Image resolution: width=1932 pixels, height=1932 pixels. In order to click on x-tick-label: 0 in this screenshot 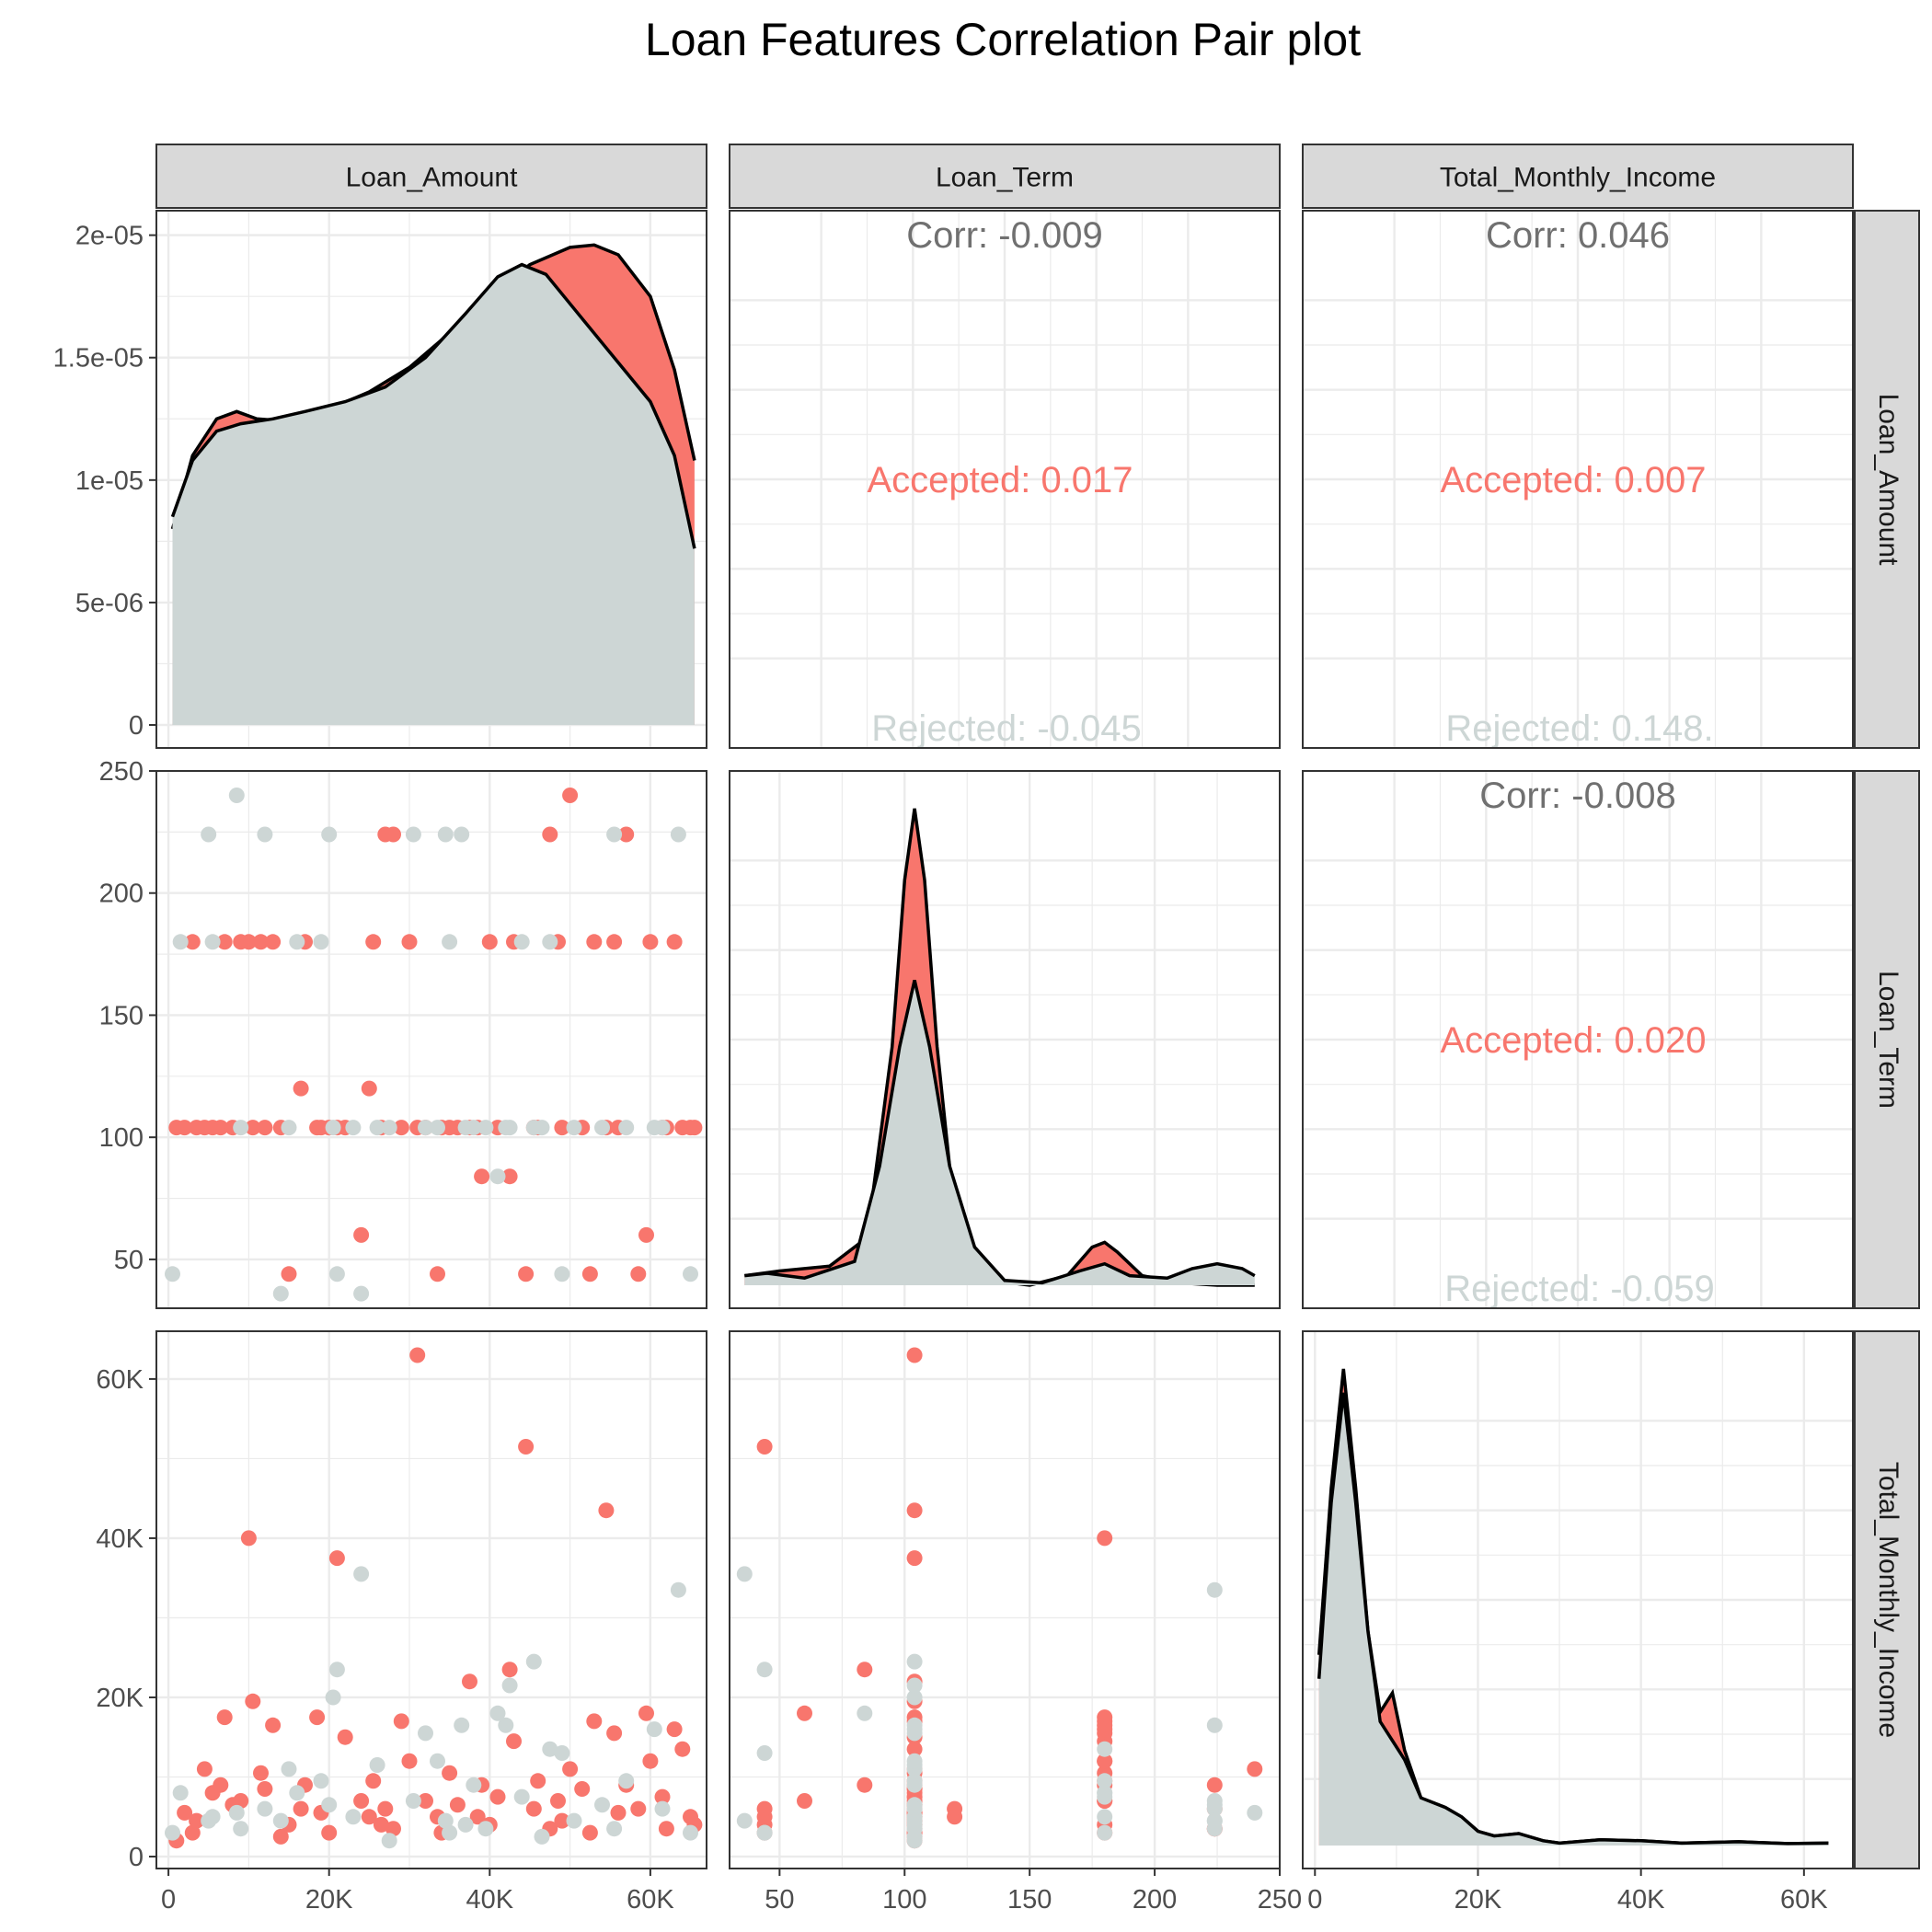, I will do `click(1314, 1900)`.